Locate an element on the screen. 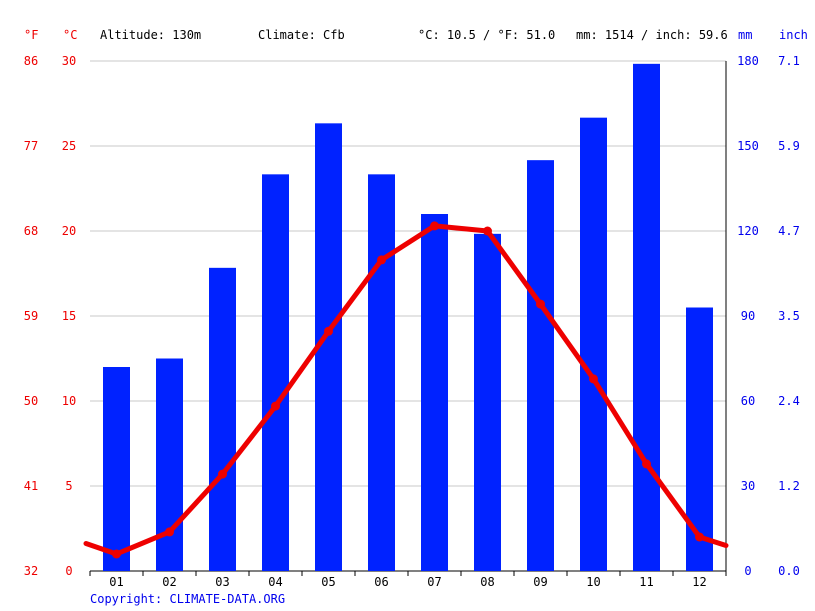  inch-tick-label: 4.7 is located at coordinates (789, 231).